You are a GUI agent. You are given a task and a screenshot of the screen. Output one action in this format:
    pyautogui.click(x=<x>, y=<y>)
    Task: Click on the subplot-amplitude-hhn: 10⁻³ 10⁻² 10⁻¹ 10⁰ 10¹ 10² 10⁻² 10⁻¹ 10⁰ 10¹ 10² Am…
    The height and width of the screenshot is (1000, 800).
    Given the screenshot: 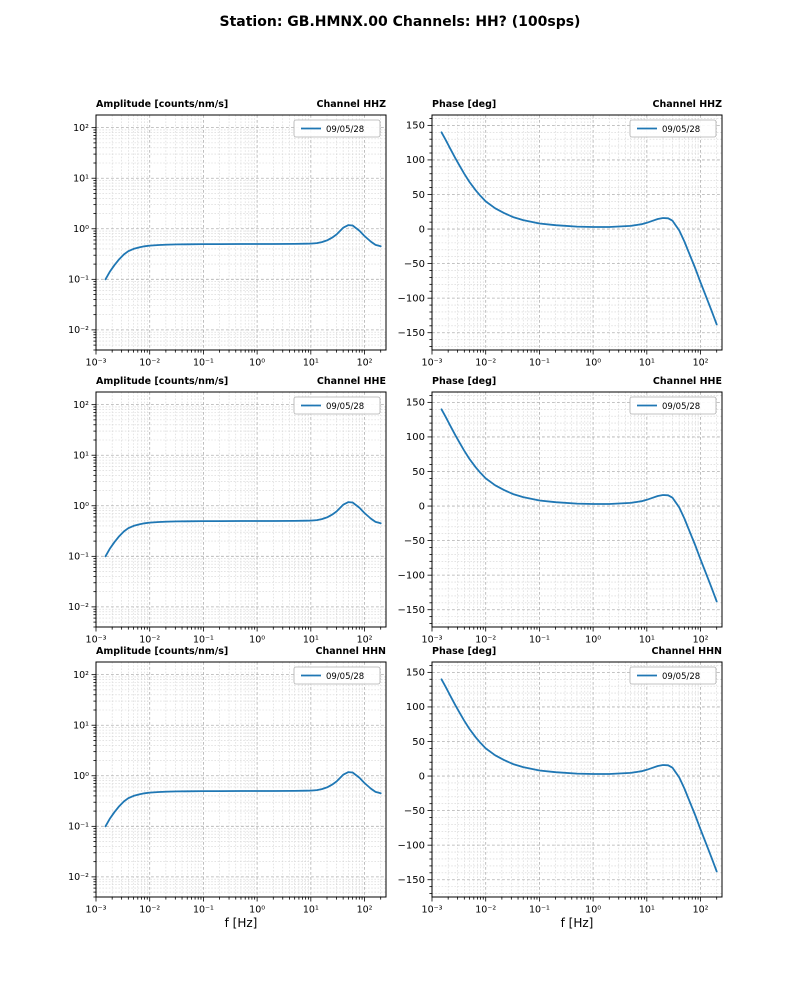 What is the action you would take?
    pyautogui.click(x=227, y=781)
    